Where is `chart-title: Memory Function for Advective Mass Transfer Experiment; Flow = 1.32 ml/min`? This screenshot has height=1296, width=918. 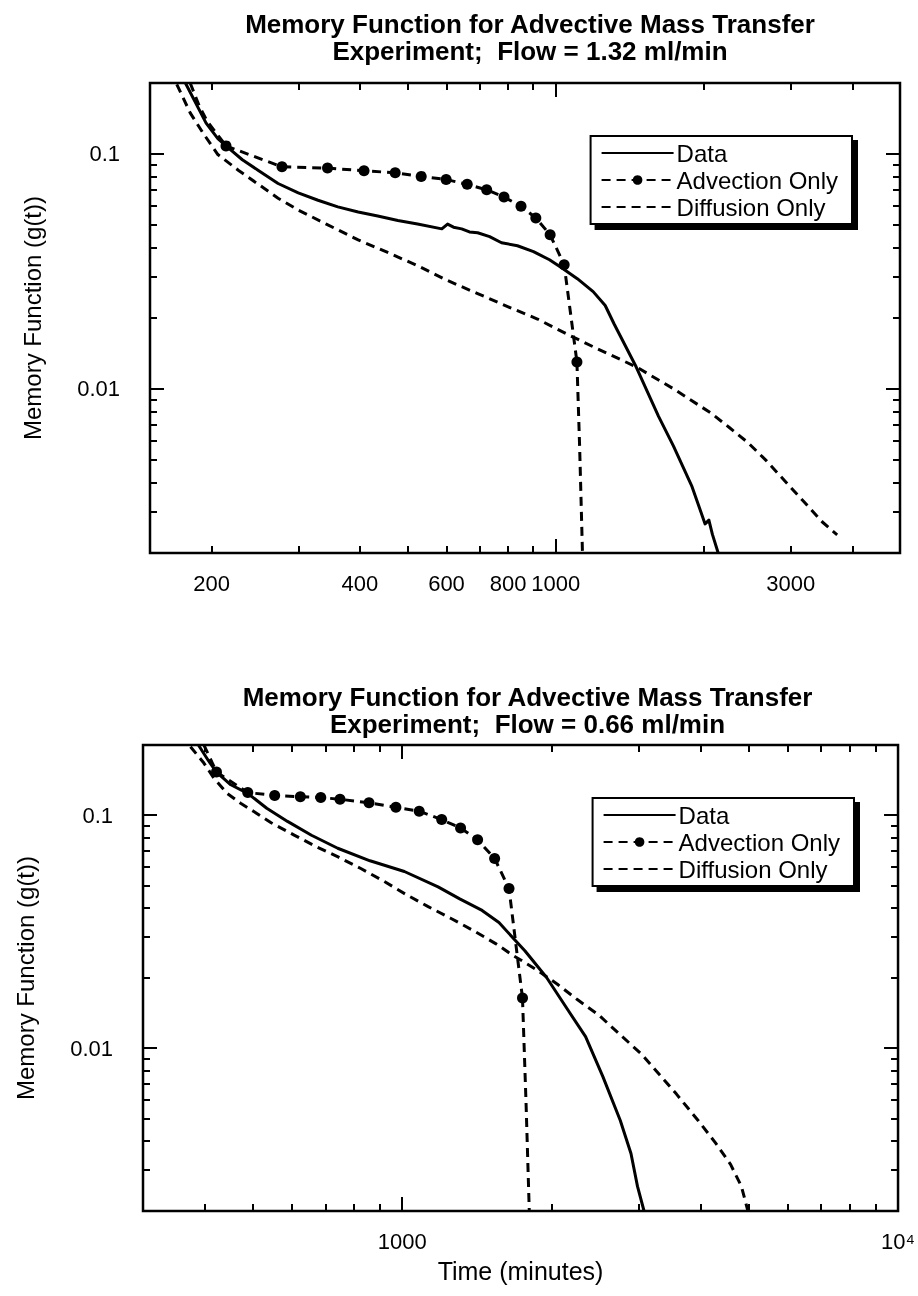
chart-title: Memory Function for Advective Mass Transfer Experiment; Flow = 1.32 ml/min is located at coordinates (530, 37).